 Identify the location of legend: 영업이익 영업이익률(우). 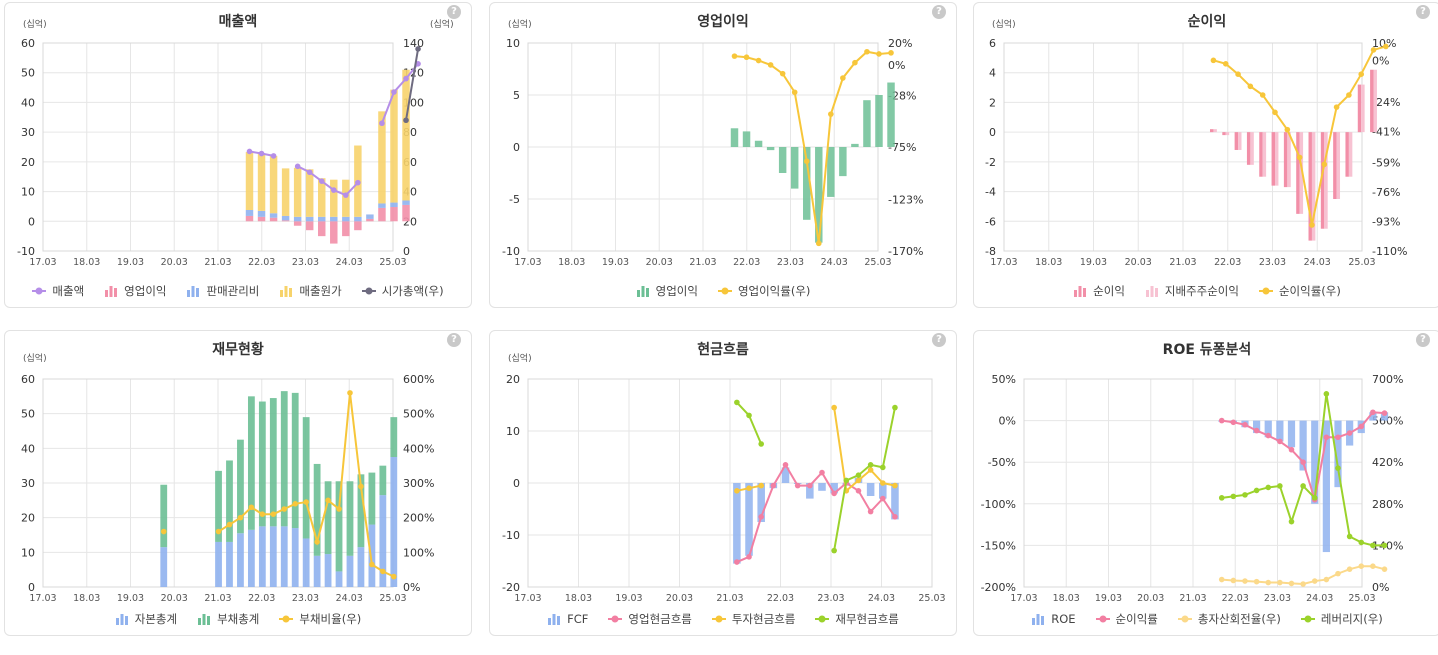
(723, 291).